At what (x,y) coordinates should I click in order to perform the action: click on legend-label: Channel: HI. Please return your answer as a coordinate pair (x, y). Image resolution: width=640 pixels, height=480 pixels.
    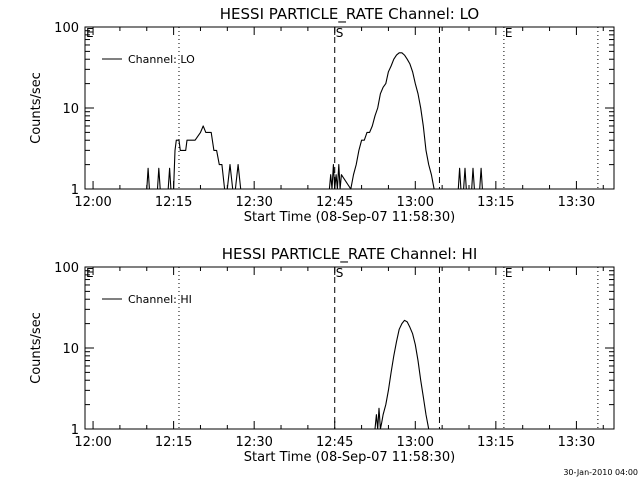
    Looking at the image, I should click on (160, 299).